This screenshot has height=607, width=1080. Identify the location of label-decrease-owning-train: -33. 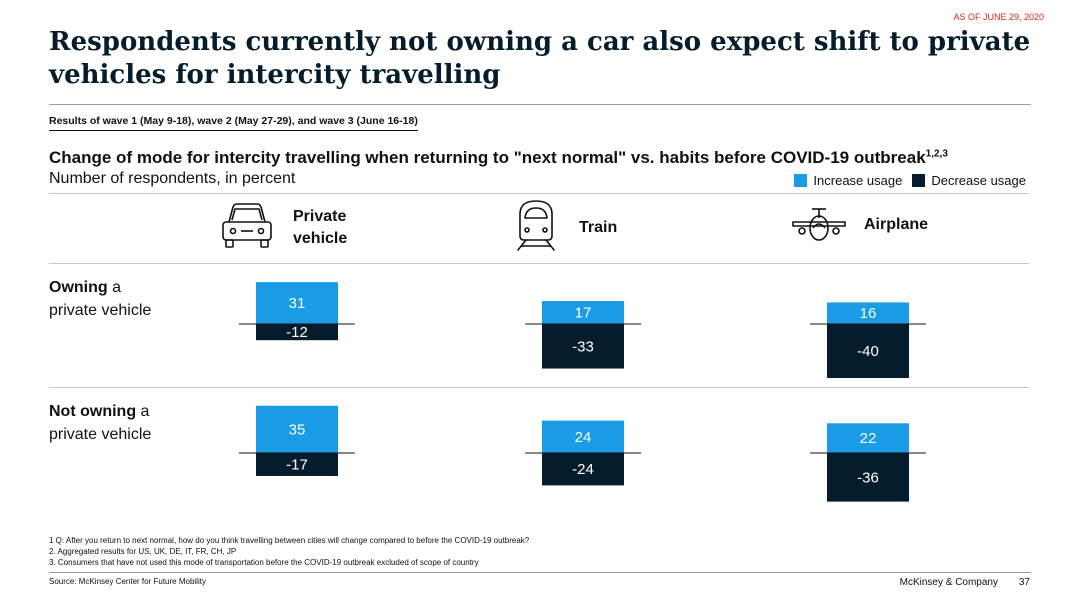
(583, 346).